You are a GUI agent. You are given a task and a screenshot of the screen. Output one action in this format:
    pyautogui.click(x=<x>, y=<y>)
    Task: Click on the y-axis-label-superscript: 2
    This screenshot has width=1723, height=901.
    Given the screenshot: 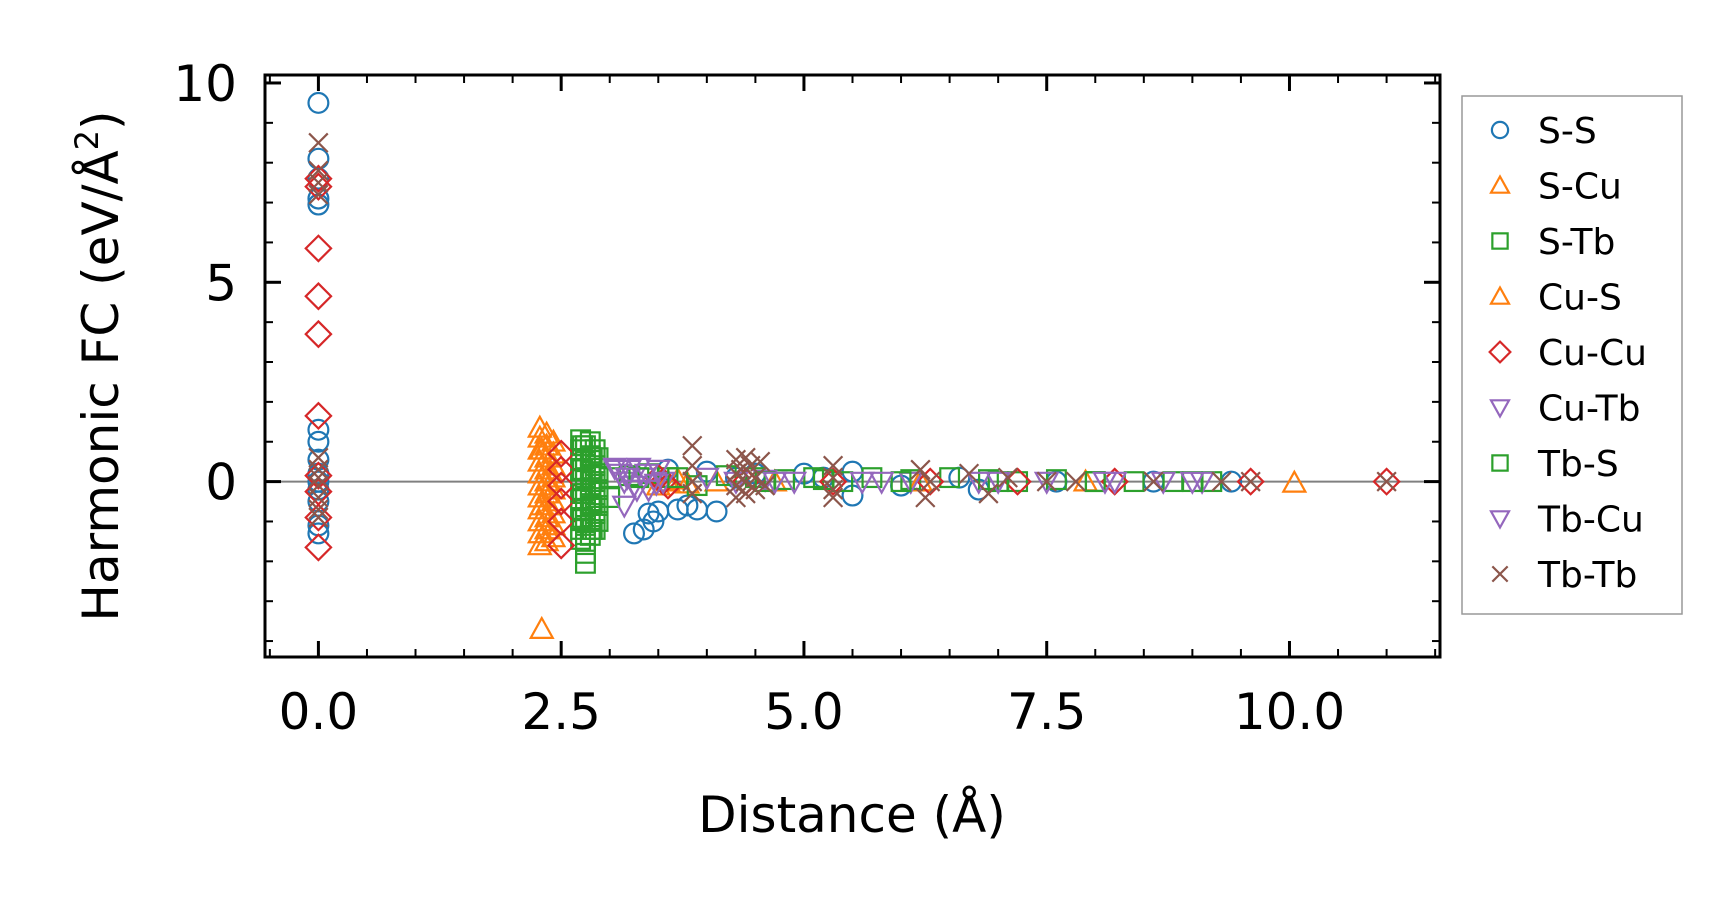 What is the action you would take?
    pyautogui.click(x=87, y=140)
    